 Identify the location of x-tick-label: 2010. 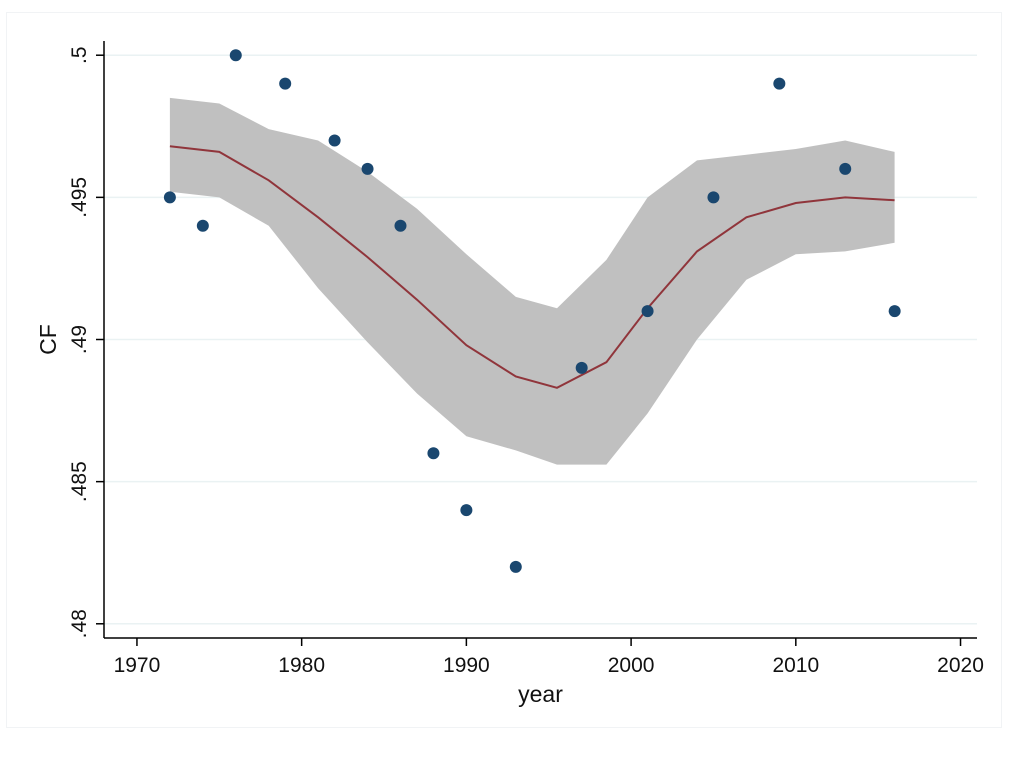
(795, 665).